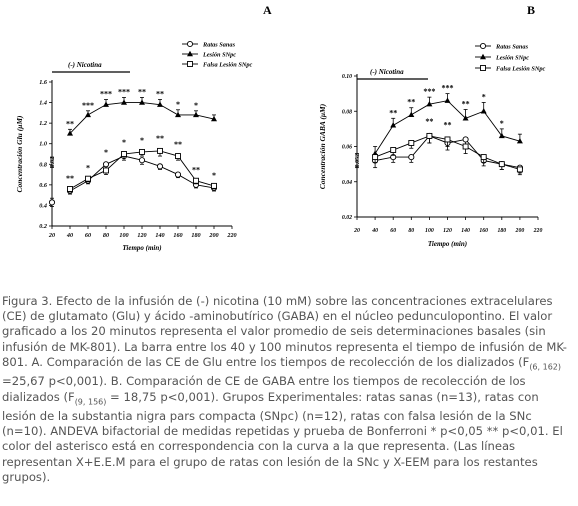 Image resolution: width=578 pixels, height=506 pixels. Describe the element at coordinates (69, 235) in the screenshot. I see `x-tick-label-a: 40` at that location.